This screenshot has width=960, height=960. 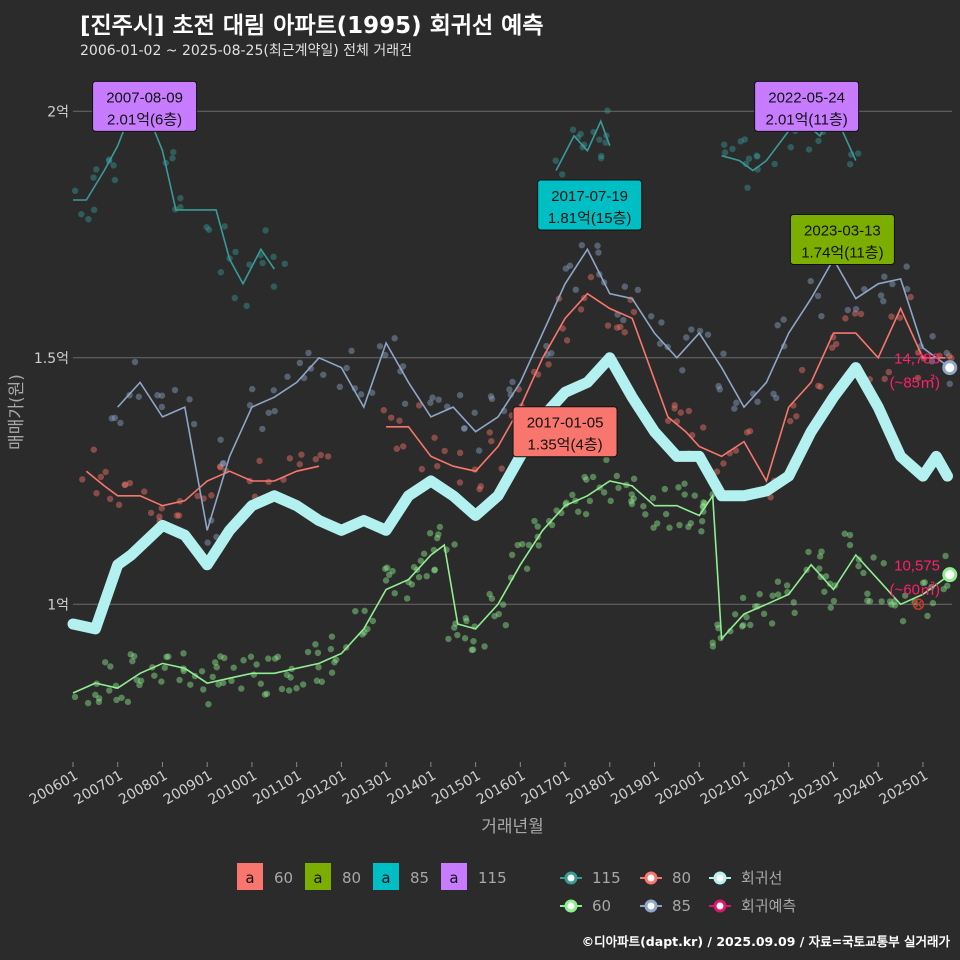 I want to click on legend-item-fill-80: a 80, so click(x=333, y=876).